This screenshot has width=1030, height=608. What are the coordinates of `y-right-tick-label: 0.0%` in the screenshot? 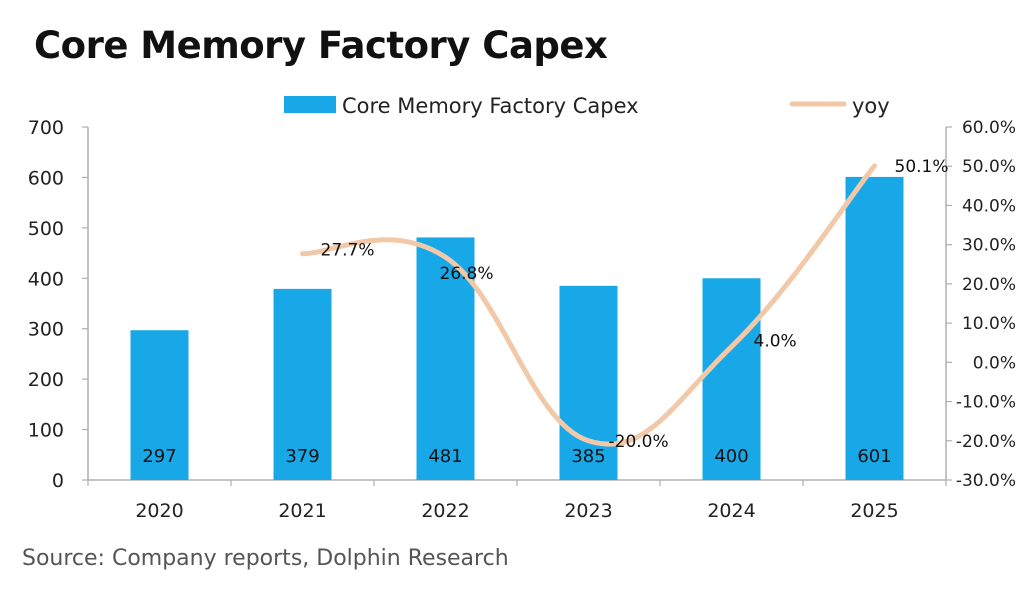 It's located at (994, 363).